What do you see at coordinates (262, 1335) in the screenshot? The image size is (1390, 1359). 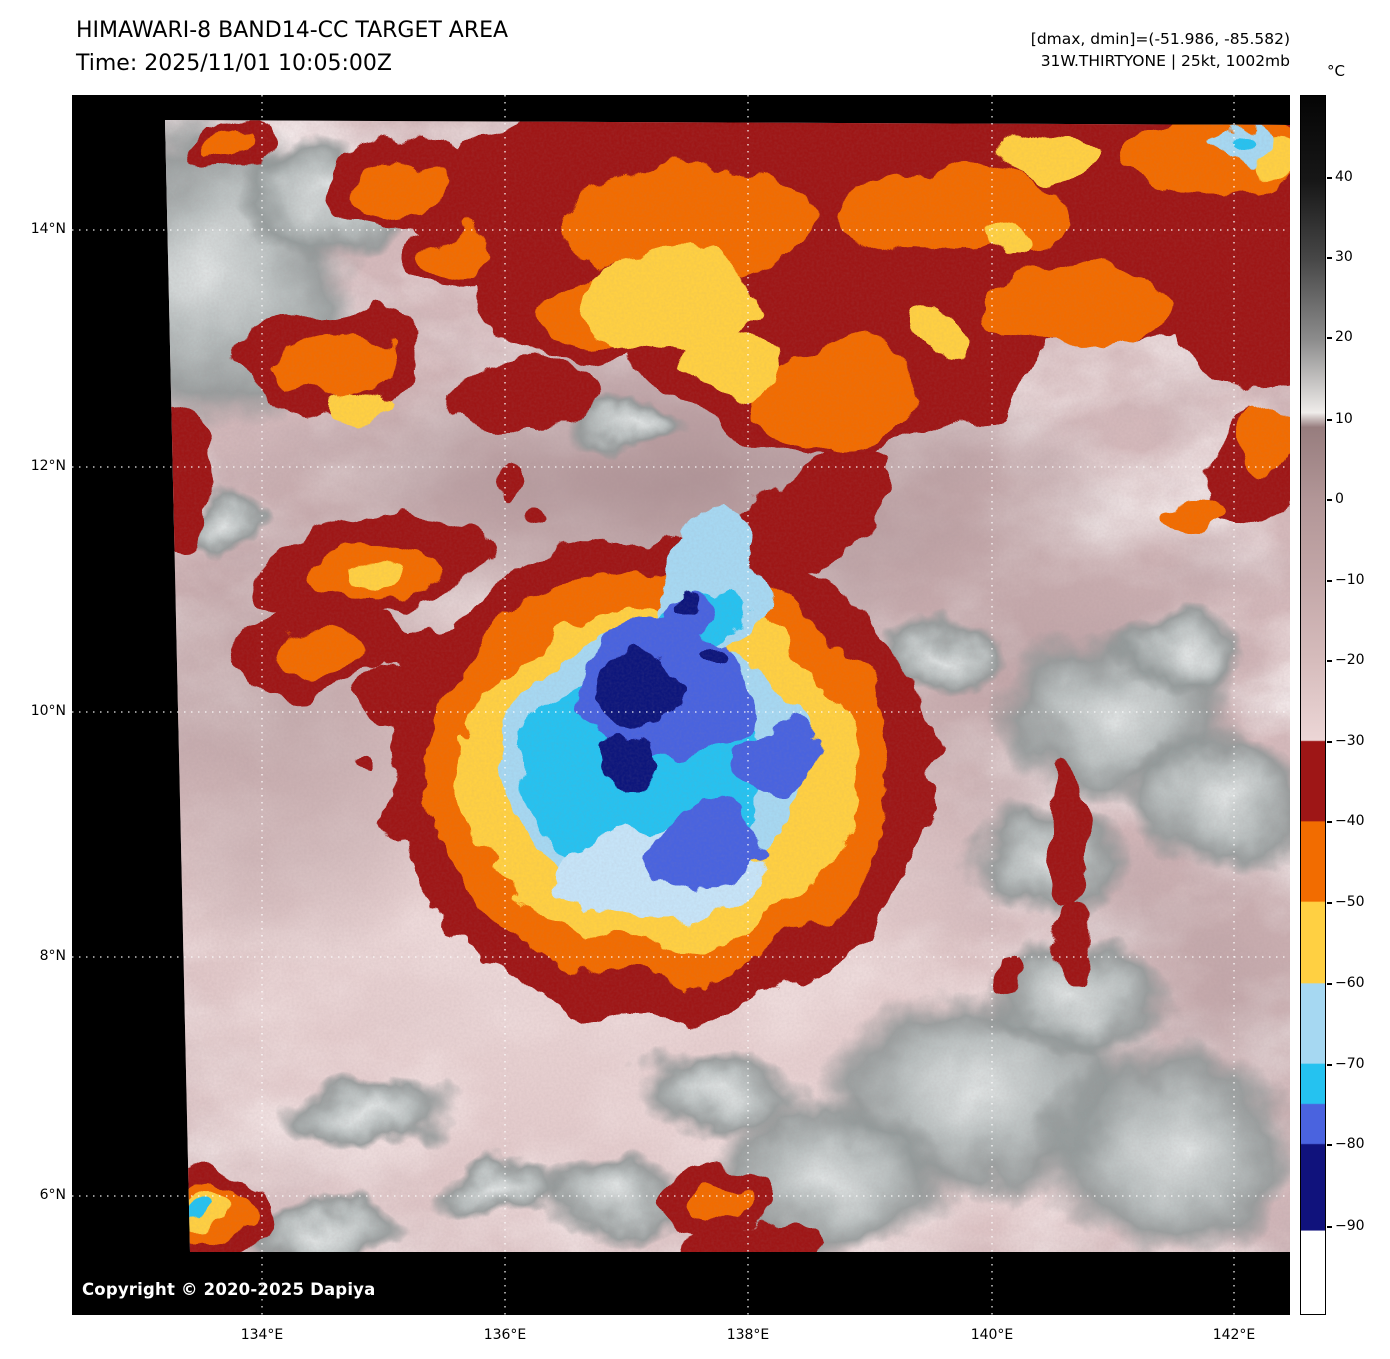 I see `lon-tick-label: 134°E` at bounding box center [262, 1335].